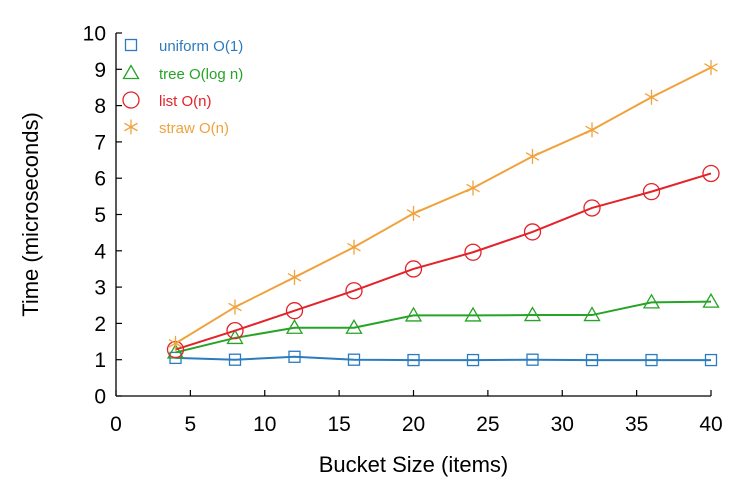 The width and height of the screenshot is (756, 488). What do you see at coordinates (636, 424) in the screenshot?
I see `x-tick-label: 35` at bounding box center [636, 424].